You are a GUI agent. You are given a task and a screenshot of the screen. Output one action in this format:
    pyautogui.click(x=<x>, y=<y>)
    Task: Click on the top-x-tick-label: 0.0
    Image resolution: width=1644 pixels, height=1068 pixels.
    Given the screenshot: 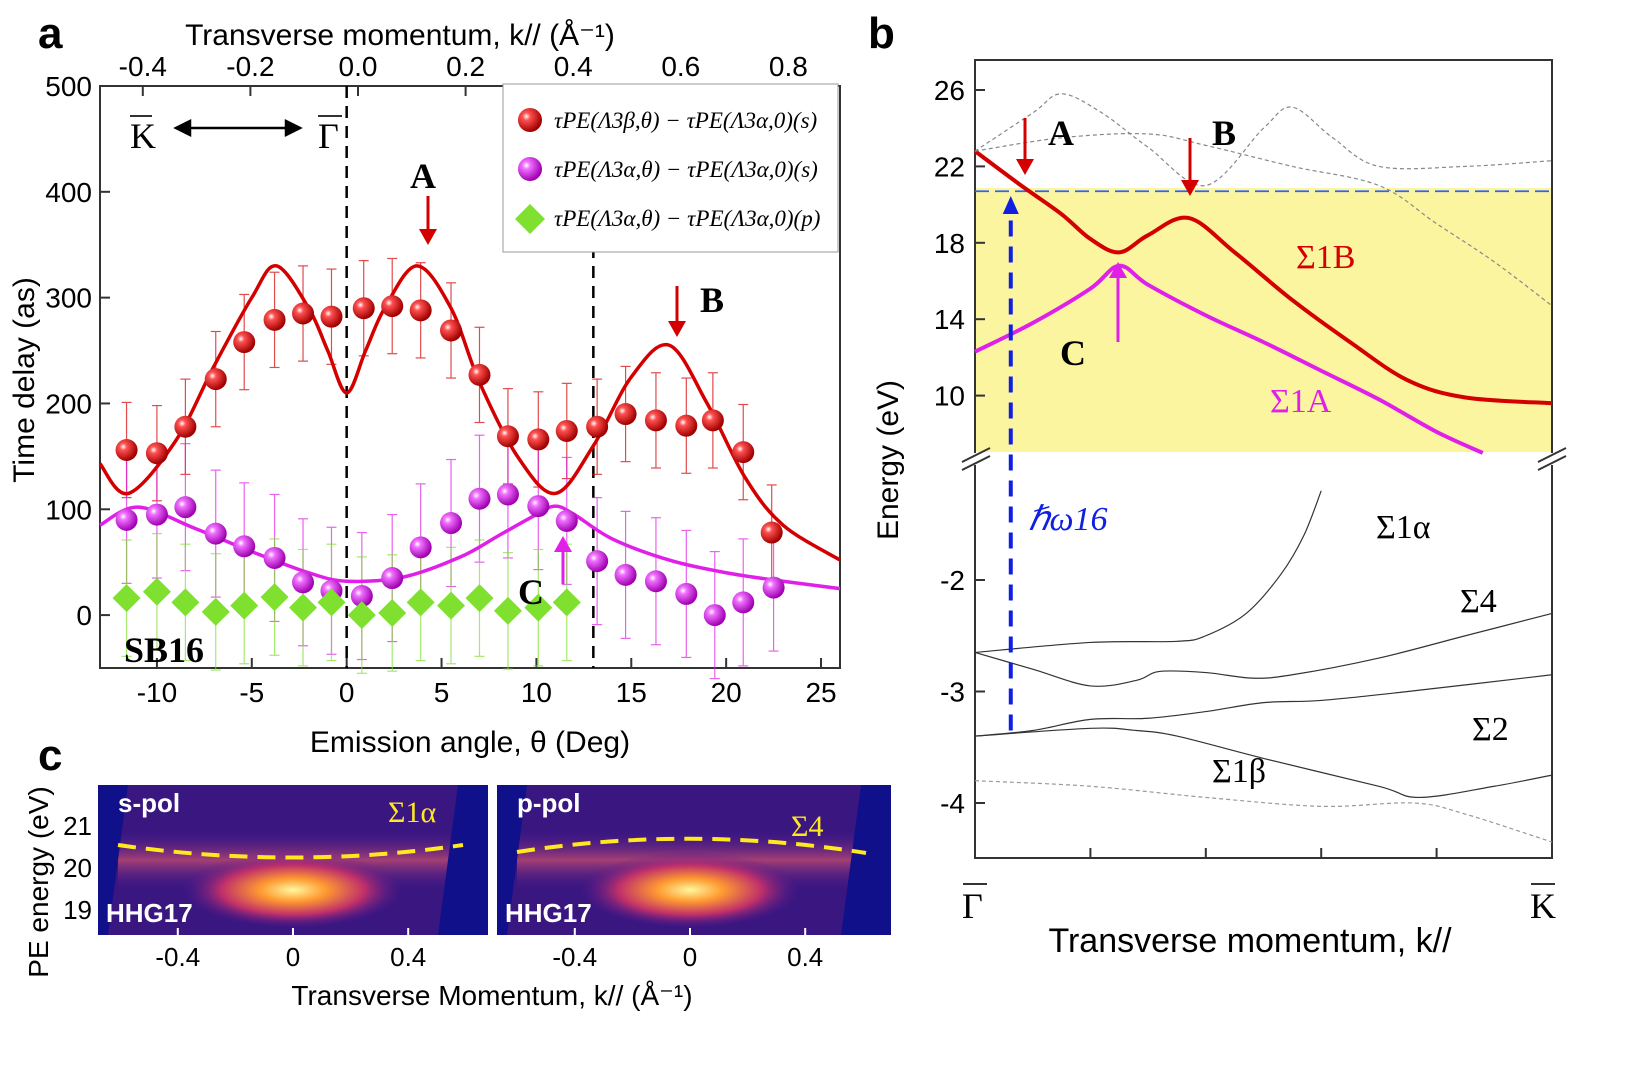 What is the action you would take?
    pyautogui.click(x=358, y=66)
    